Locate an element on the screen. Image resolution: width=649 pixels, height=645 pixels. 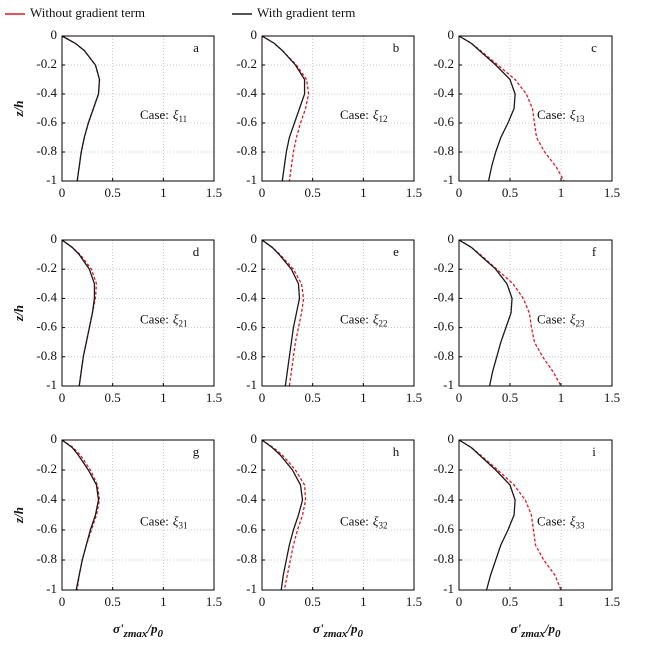
legend: Without gradient term With gradient term is located at coordinates (180, 12).